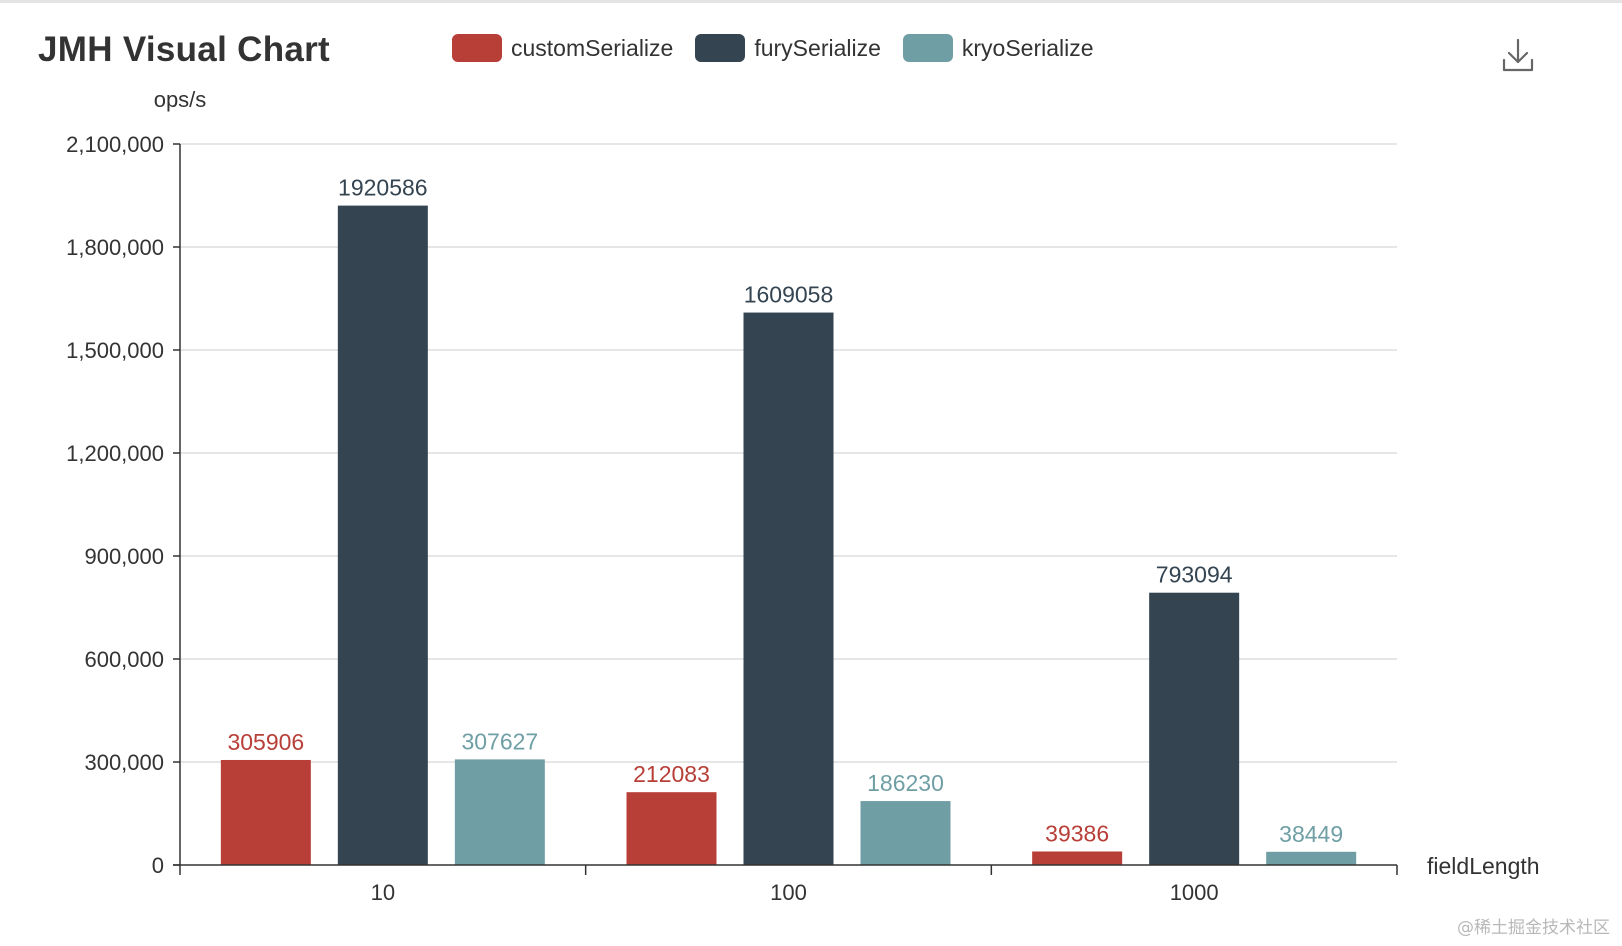 This screenshot has height=946, width=1622. What do you see at coordinates (1311, 834) in the screenshot?
I see `bar-value-label: 38449` at bounding box center [1311, 834].